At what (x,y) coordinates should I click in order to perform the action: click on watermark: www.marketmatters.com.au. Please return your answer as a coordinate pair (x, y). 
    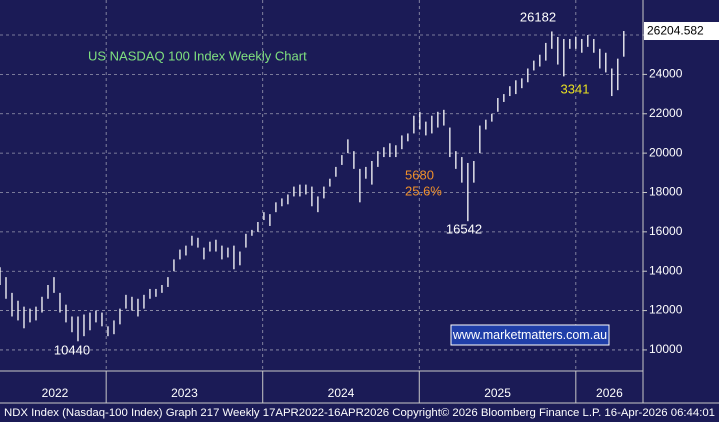
    Looking at the image, I should click on (529, 335).